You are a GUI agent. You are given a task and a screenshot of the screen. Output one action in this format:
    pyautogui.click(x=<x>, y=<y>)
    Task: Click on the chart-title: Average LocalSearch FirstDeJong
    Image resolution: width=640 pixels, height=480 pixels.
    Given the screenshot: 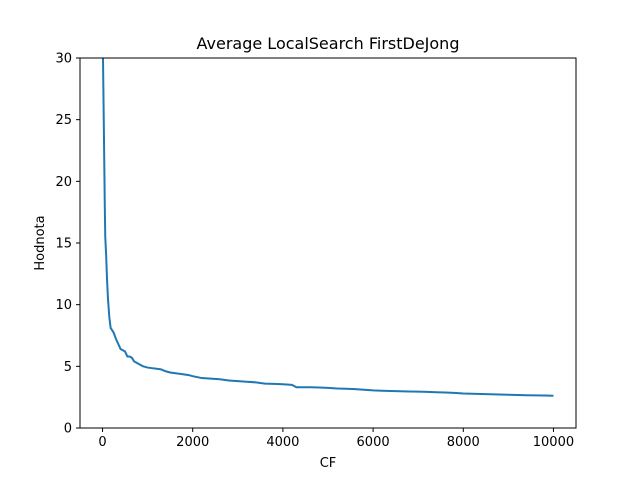 What is the action you would take?
    pyautogui.click(x=328, y=43)
    